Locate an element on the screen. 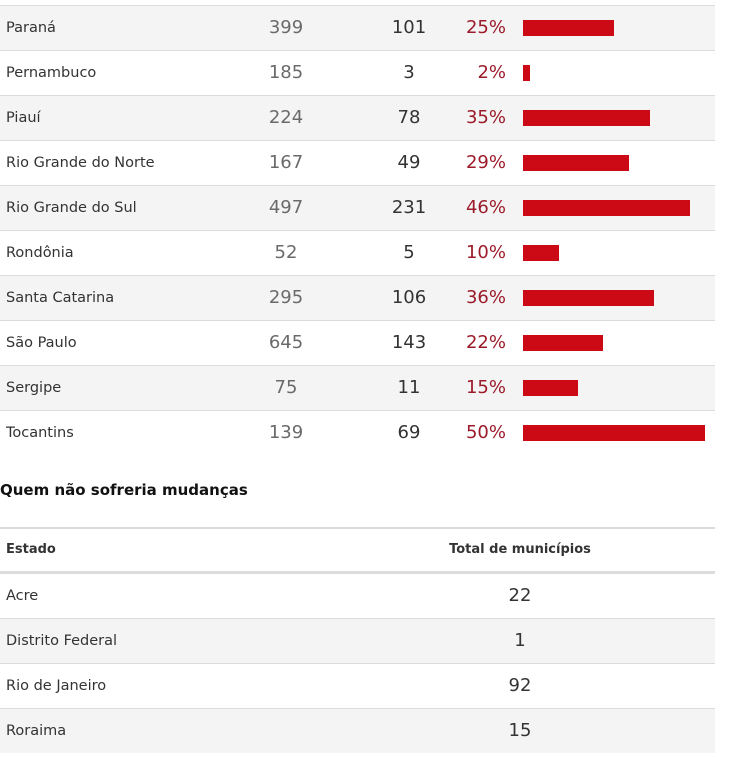 This screenshot has width=732, height=757. table-row: Distrito Federal 1 is located at coordinates (357, 640).